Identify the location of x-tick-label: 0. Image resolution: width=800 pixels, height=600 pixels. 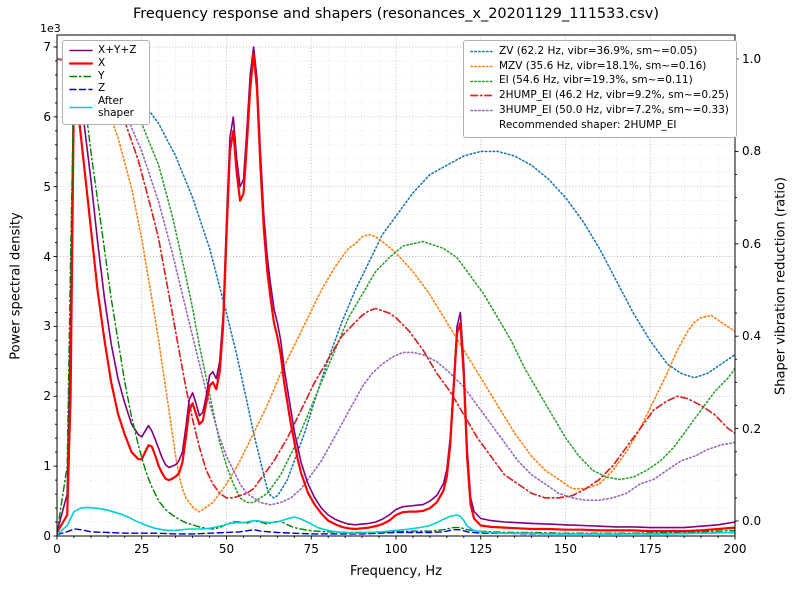
(57, 549).